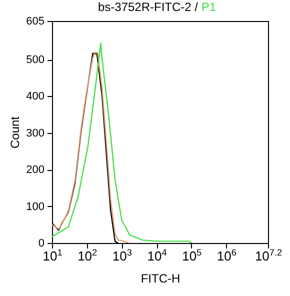  Describe the element at coordinates (268, 256) in the screenshot. I see `x-tick-label: 10$^{7.2}$` at that location.